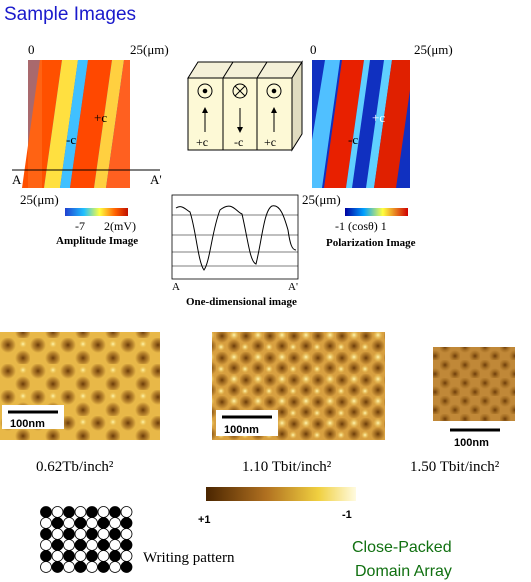  Describe the element at coordinates (75, 467) in the screenshot. I see `density-label: 0.62Tb/inch²` at that location.